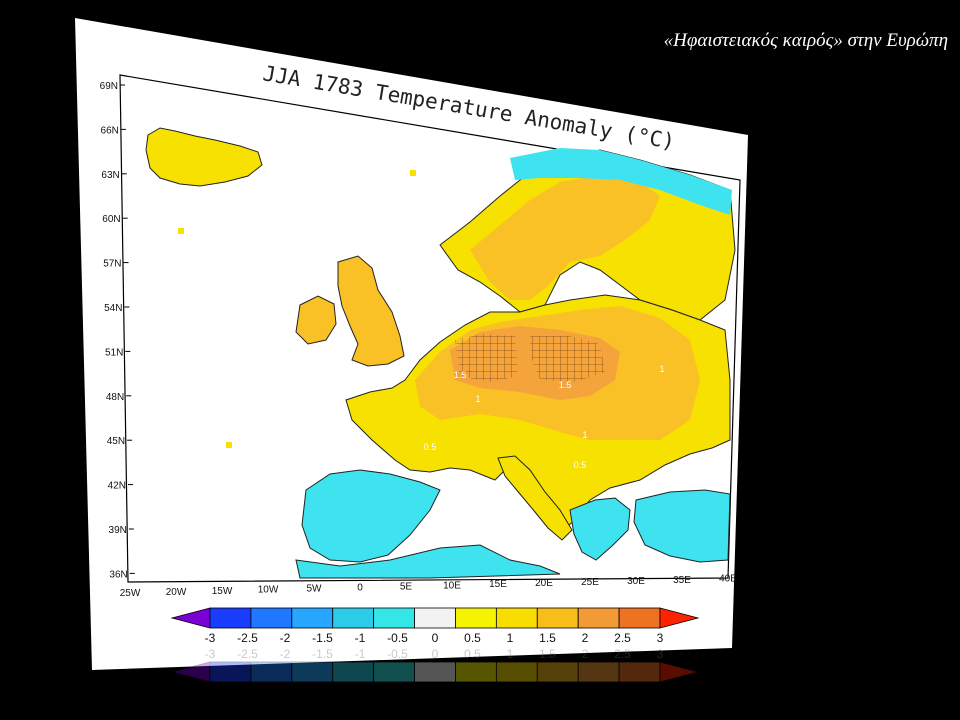  I want to click on lon-label: 10W, so click(268, 590).